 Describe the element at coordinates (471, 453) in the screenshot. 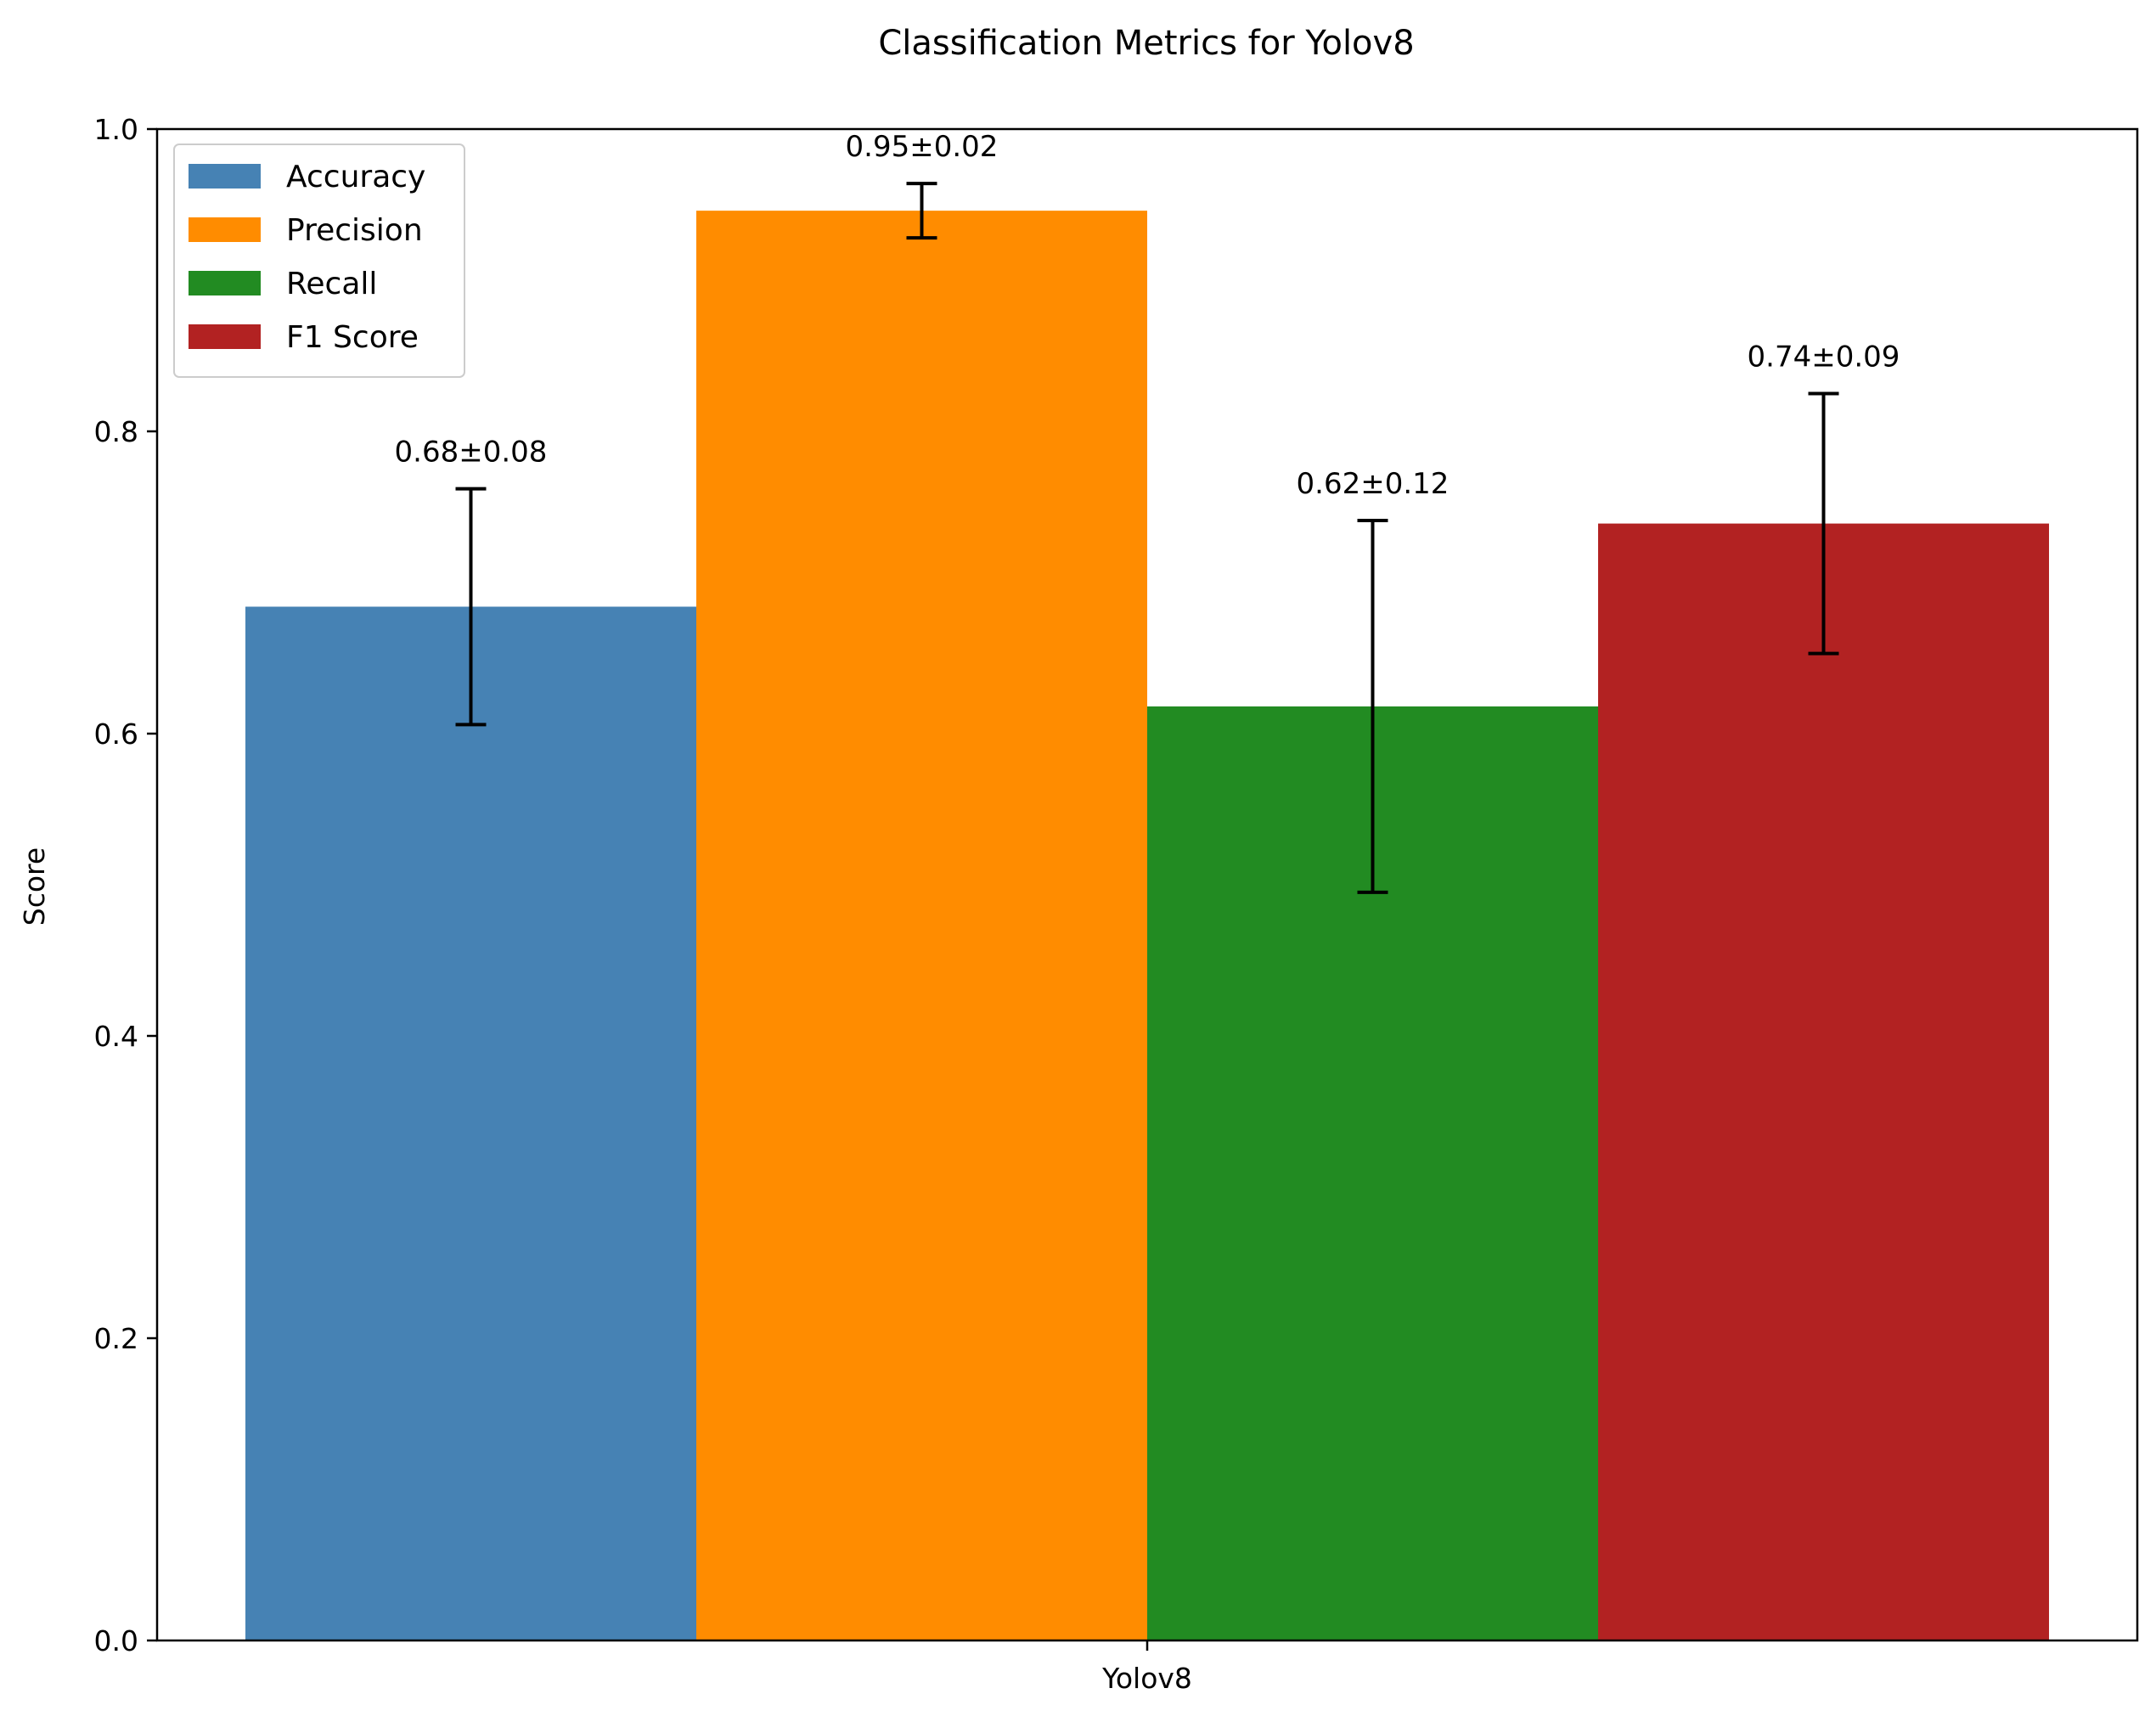

I see `data-label: 0.68±0.08` at that location.